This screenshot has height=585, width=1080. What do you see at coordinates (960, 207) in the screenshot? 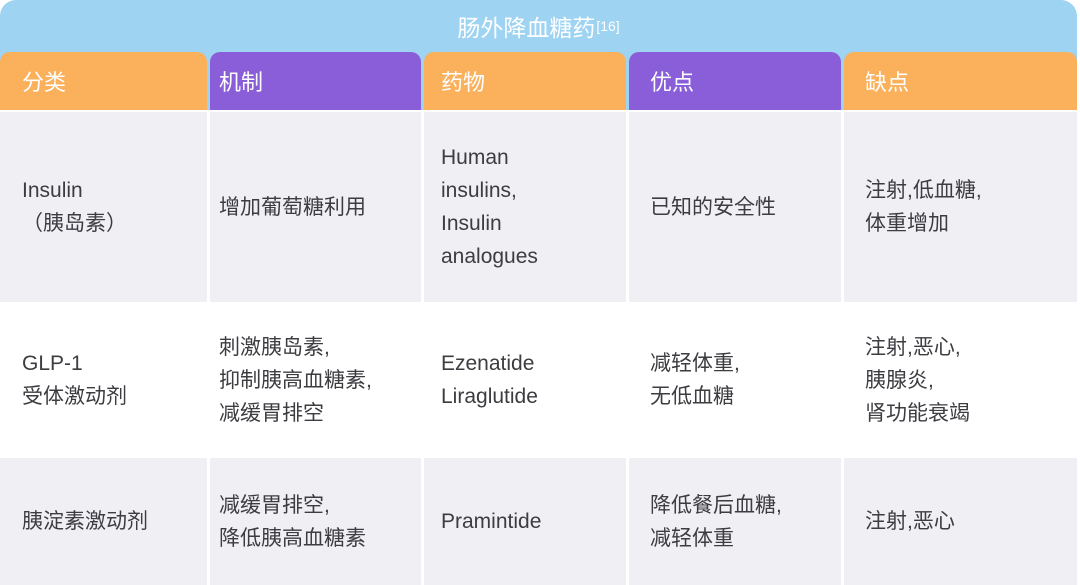
I see `cell-disadvantages: 注射,低血糖, 体重增加` at bounding box center [960, 207].